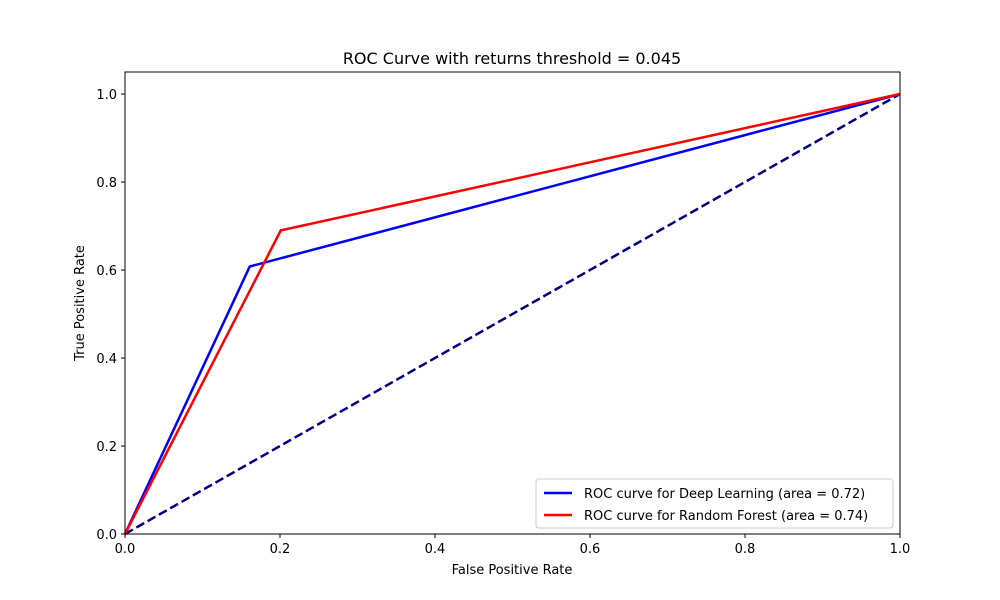  What do you see at coordinates (513, 545) in the screenshot?
I see `x-axis-ticks: 0.0 0.2 0.4 0.6 0.8 1.0` at bounding box center [513, 545].